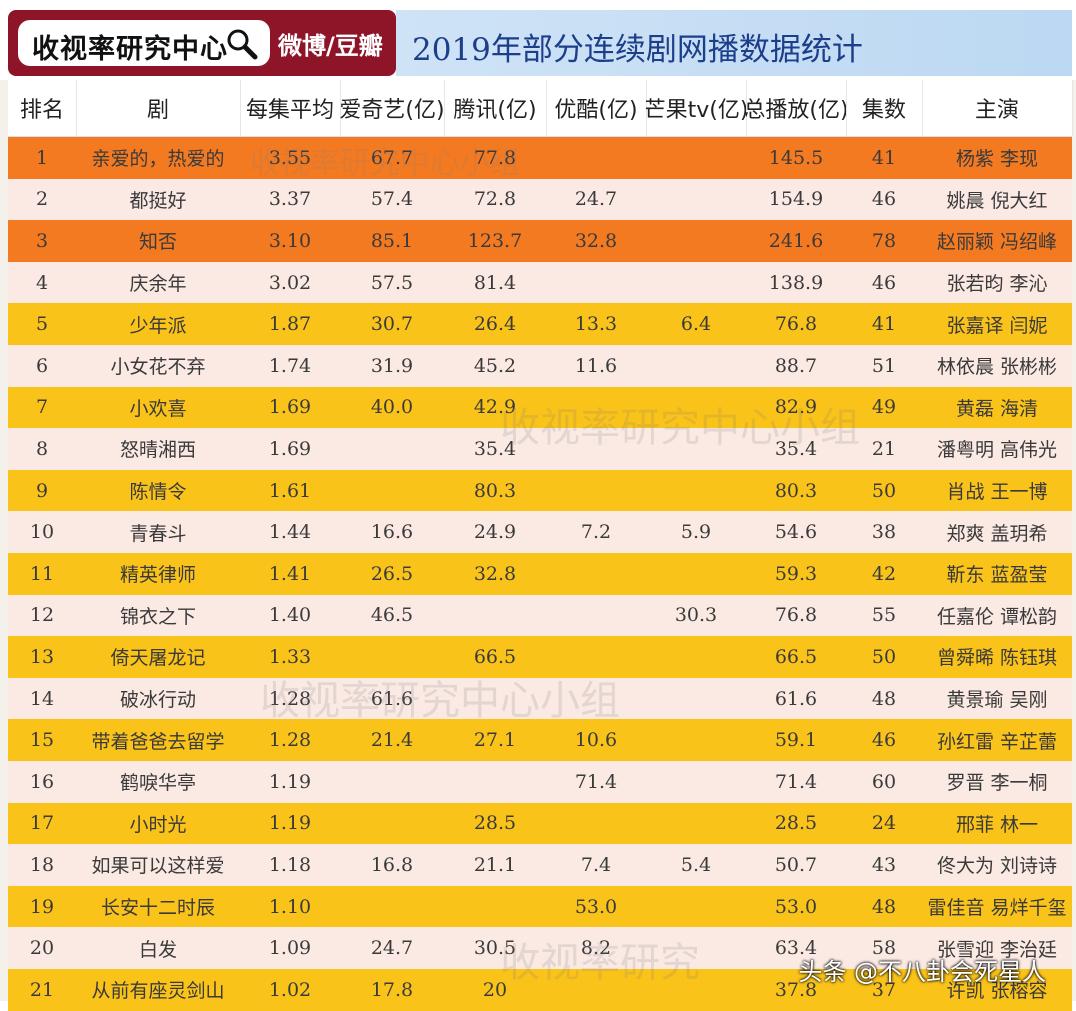 The height and width of the screenshot is (1011, 1076). What do you see at coordinates (42, 906) in the screenshot?
I see `cell-rank: 19` at bounding box center [42, 906].